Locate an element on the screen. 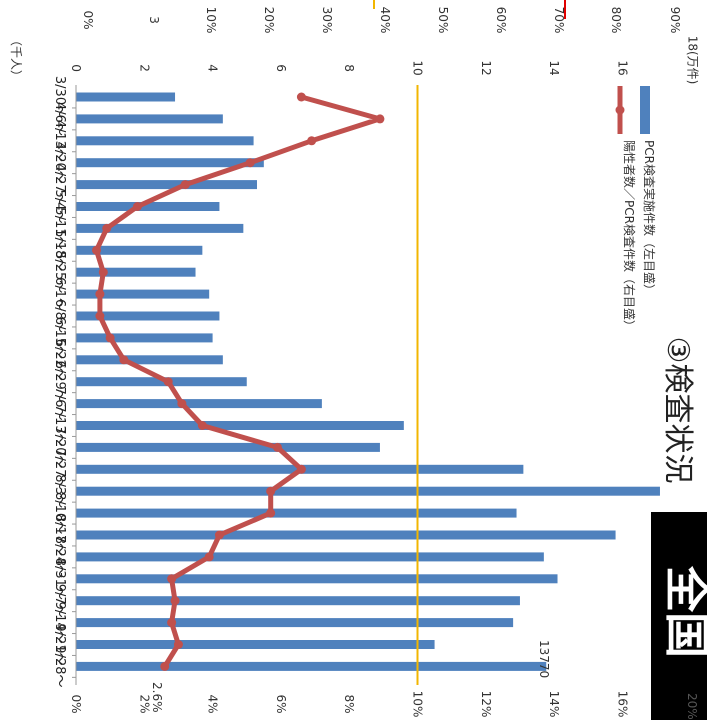  secondary-tick-label: 2% is located at coordinates (144, 703).